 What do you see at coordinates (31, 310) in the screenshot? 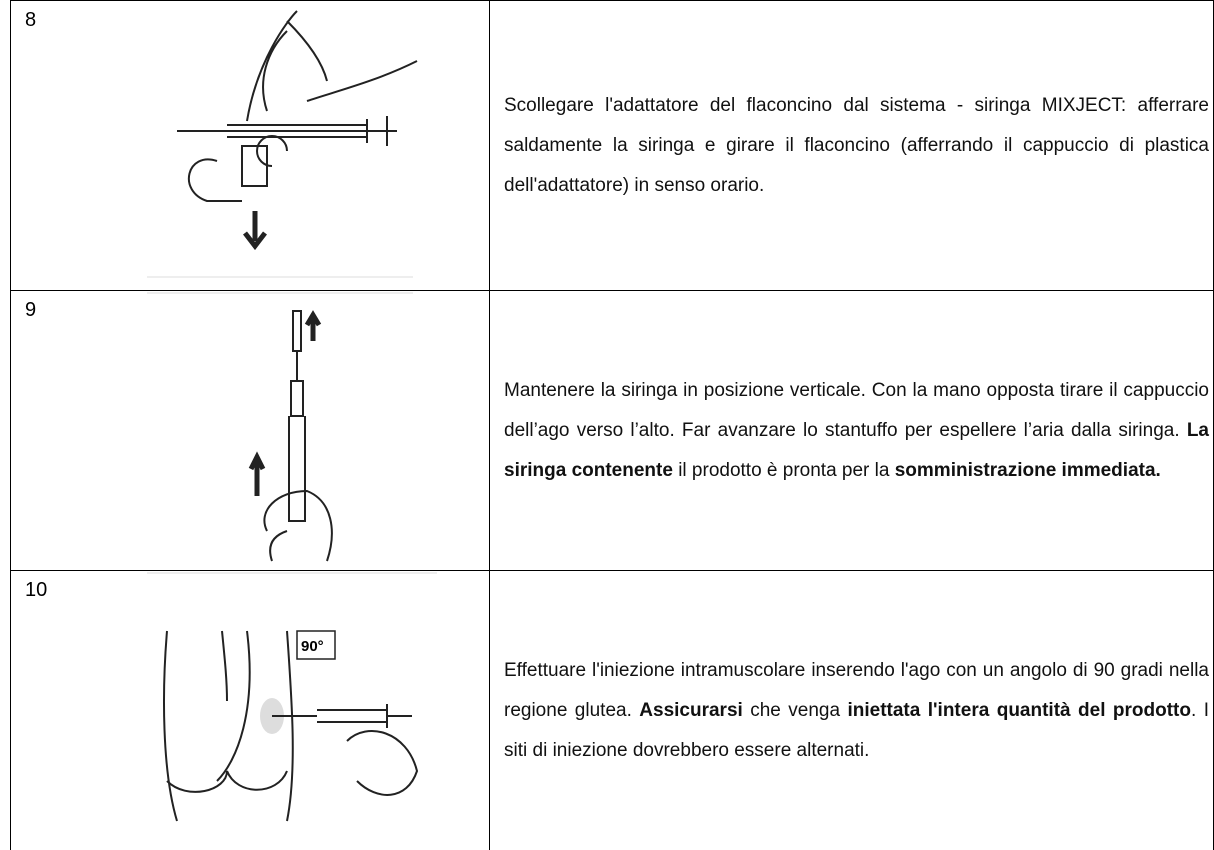
I see `step-number: 9` at bounding box center [31, 310].